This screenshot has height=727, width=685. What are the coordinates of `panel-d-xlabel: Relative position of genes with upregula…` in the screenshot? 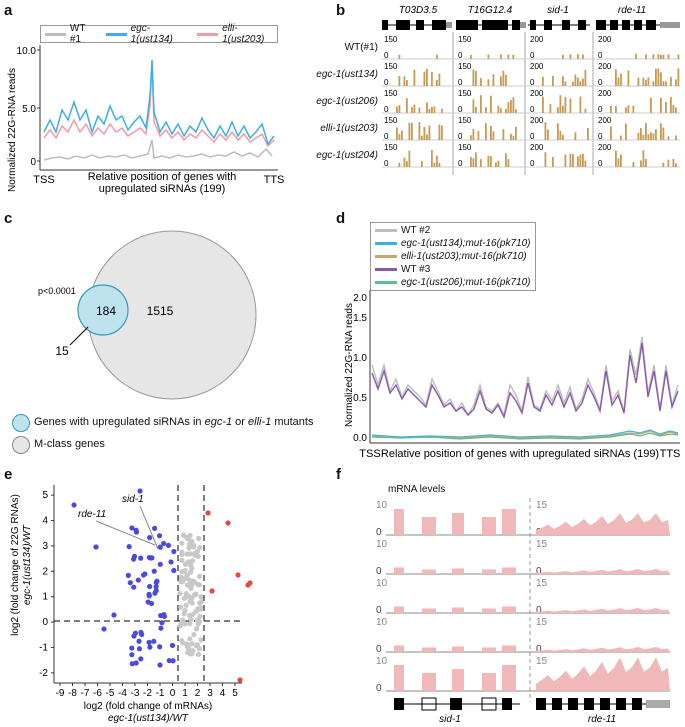 It's located at (520, 454).